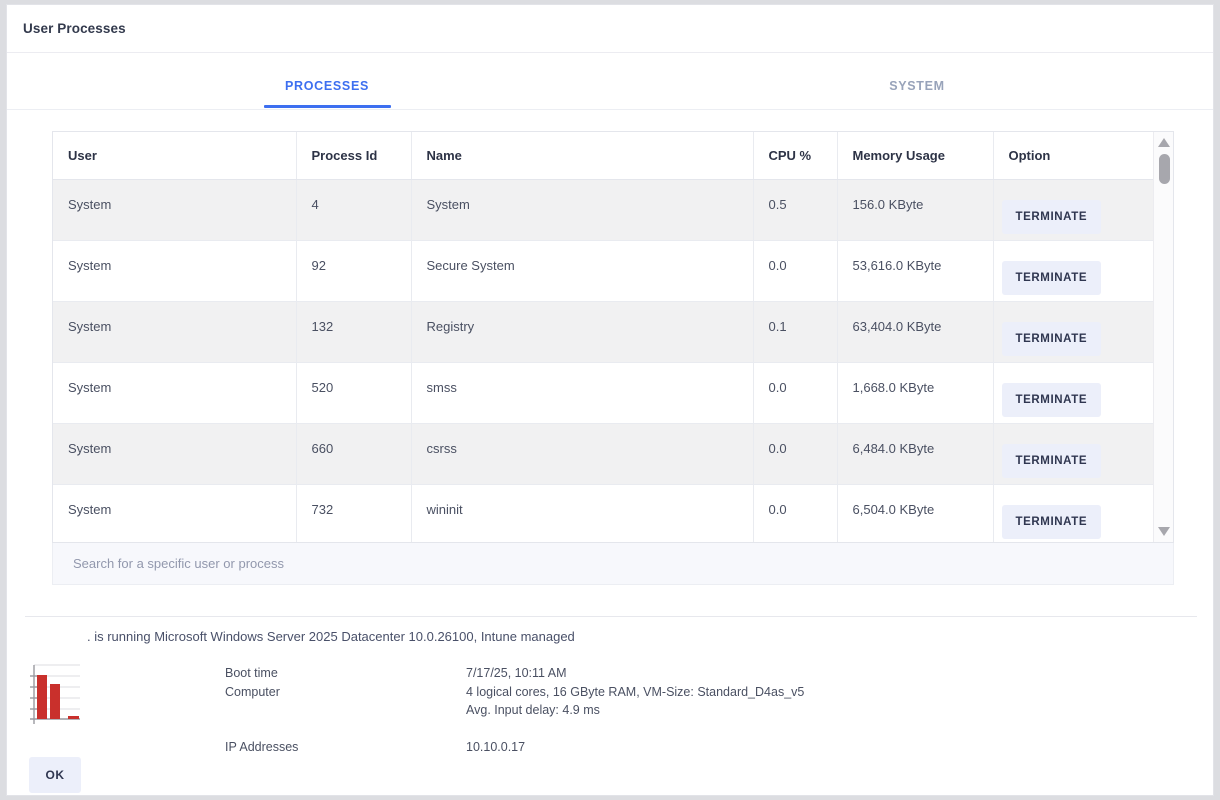 This screenshot has height=800, width=1220. Describe the element at coordinates (915, 156) in the screenshot. I see `column-header-memory: Memory Usage` at that location.